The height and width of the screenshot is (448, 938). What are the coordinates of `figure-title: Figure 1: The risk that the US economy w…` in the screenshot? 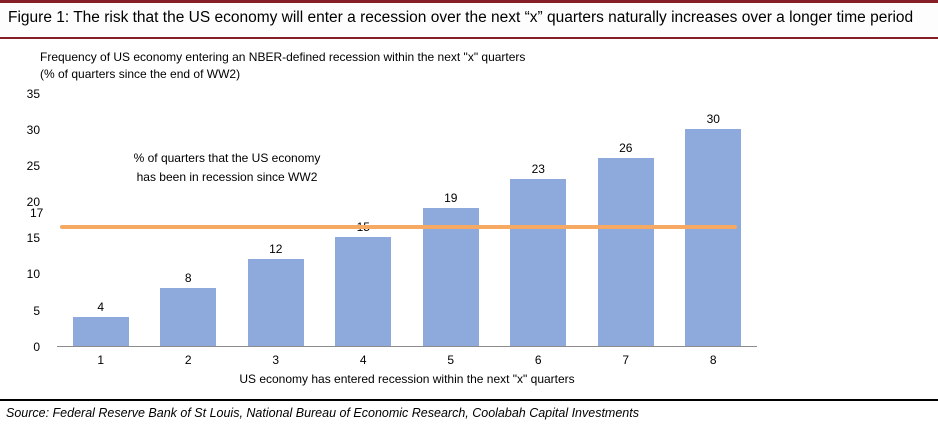 It's located at (461, 17).